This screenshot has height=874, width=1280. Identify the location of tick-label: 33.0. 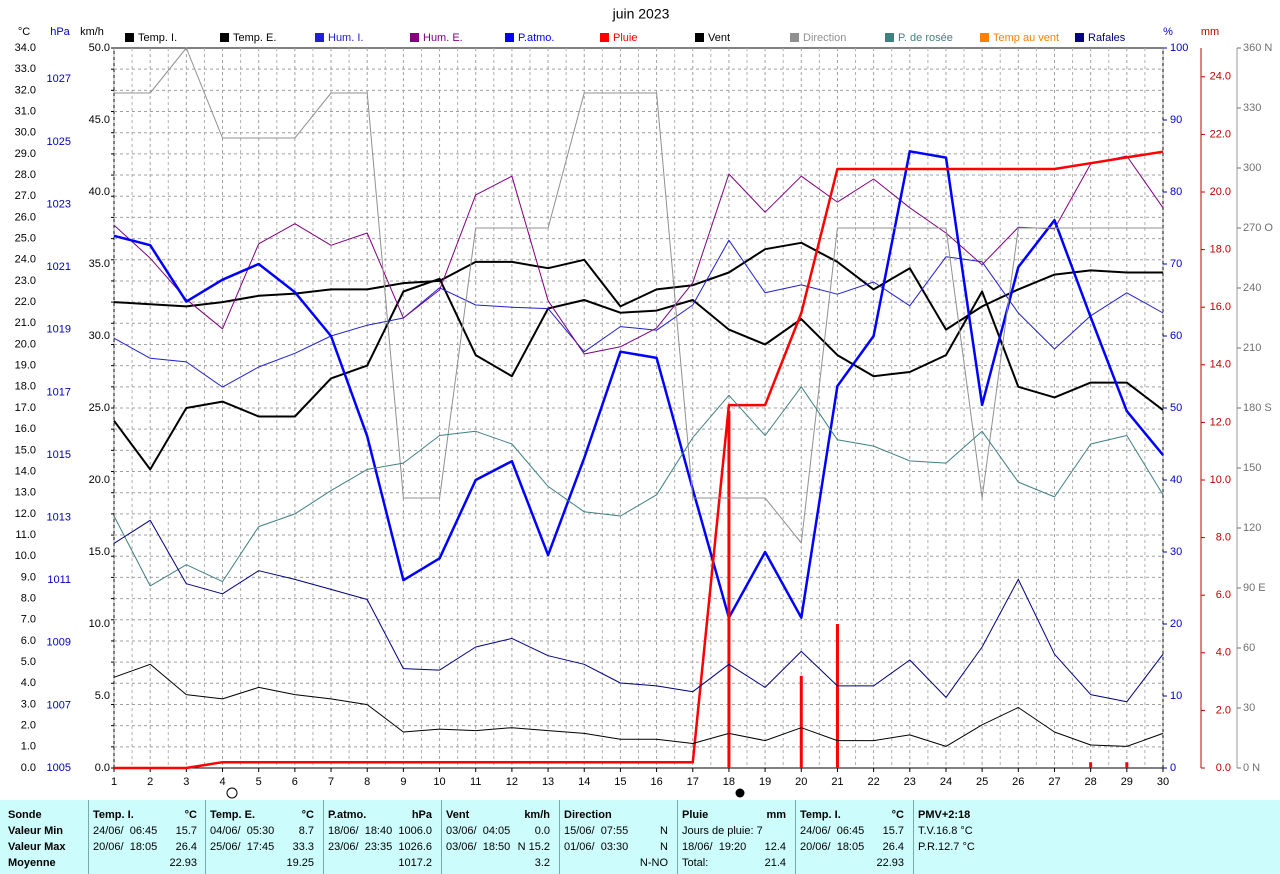
(25, 69).